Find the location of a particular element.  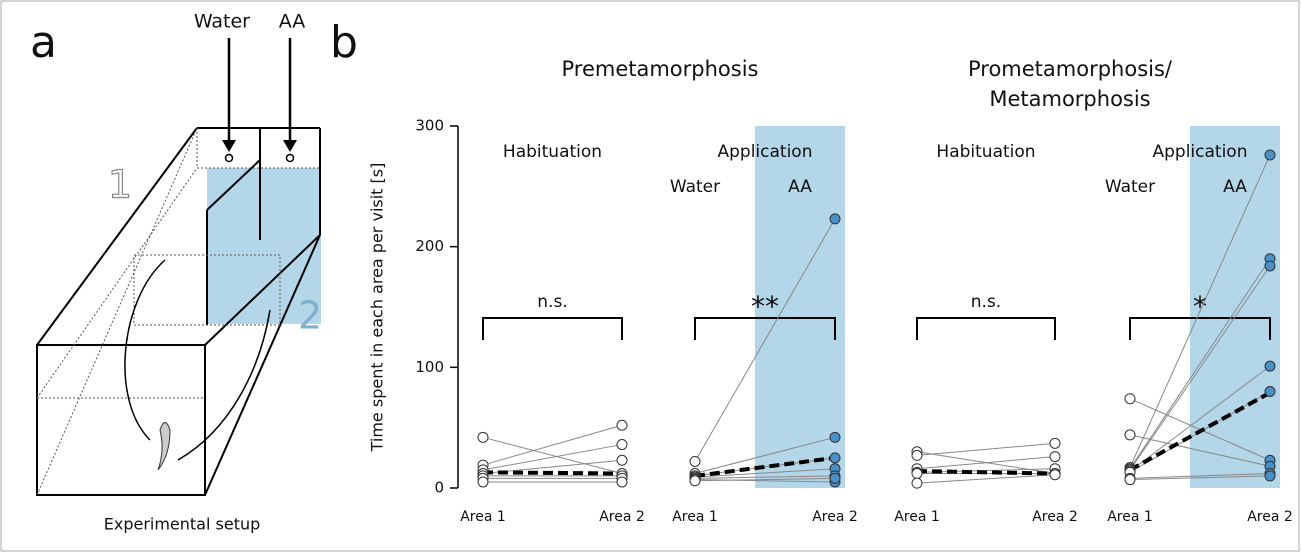

water-label: Water is located at coordinates (222, 22).